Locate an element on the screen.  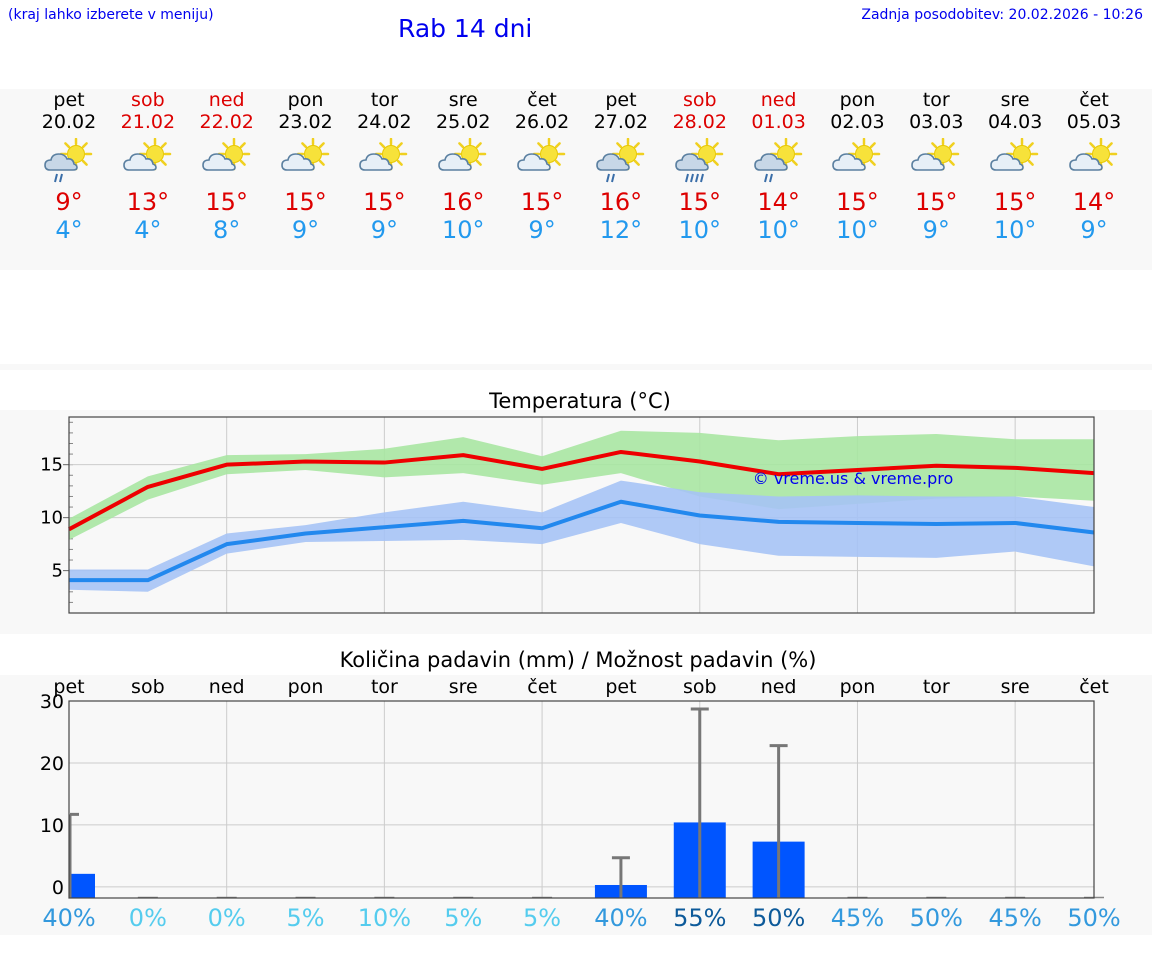
precip-bar is located at coordinates (82, 885).